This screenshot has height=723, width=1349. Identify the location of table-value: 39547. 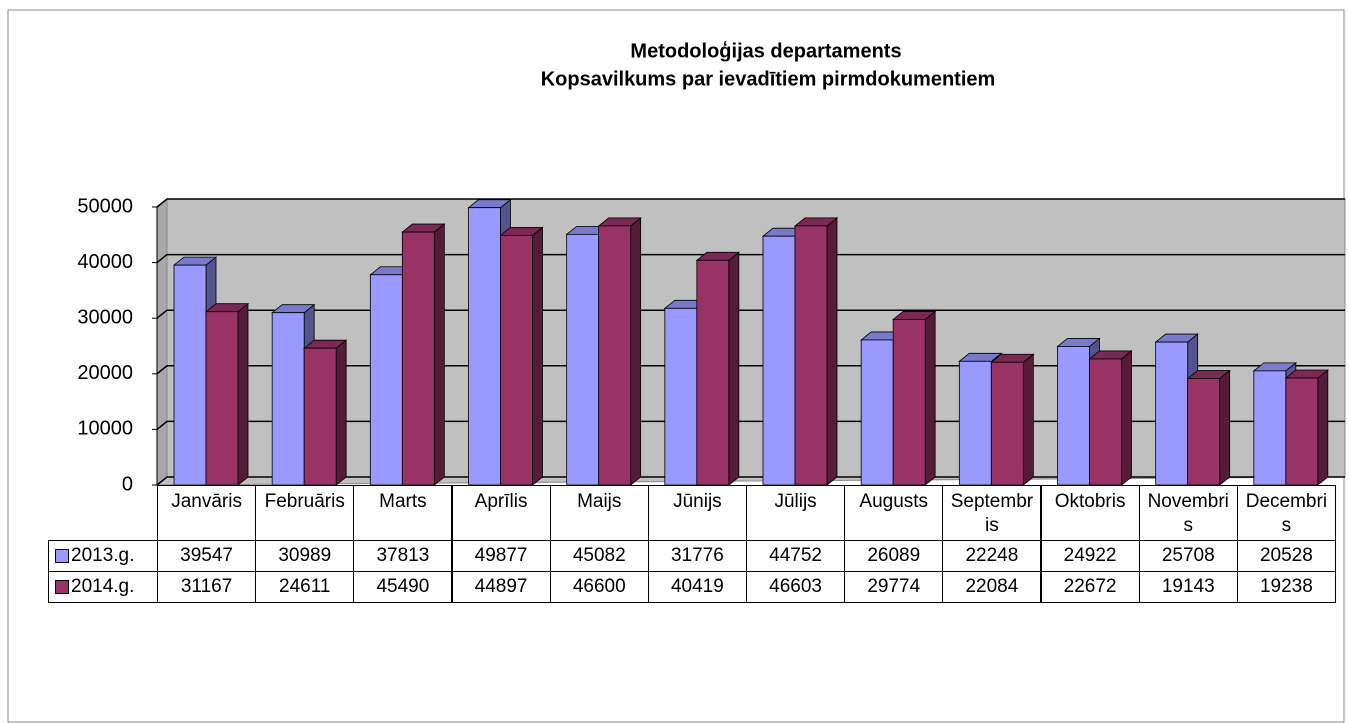
(207, 556).